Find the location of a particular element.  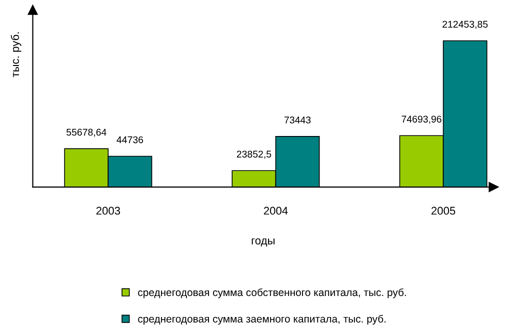

data-label: 212453,85 is located at coordinates (465, 24).